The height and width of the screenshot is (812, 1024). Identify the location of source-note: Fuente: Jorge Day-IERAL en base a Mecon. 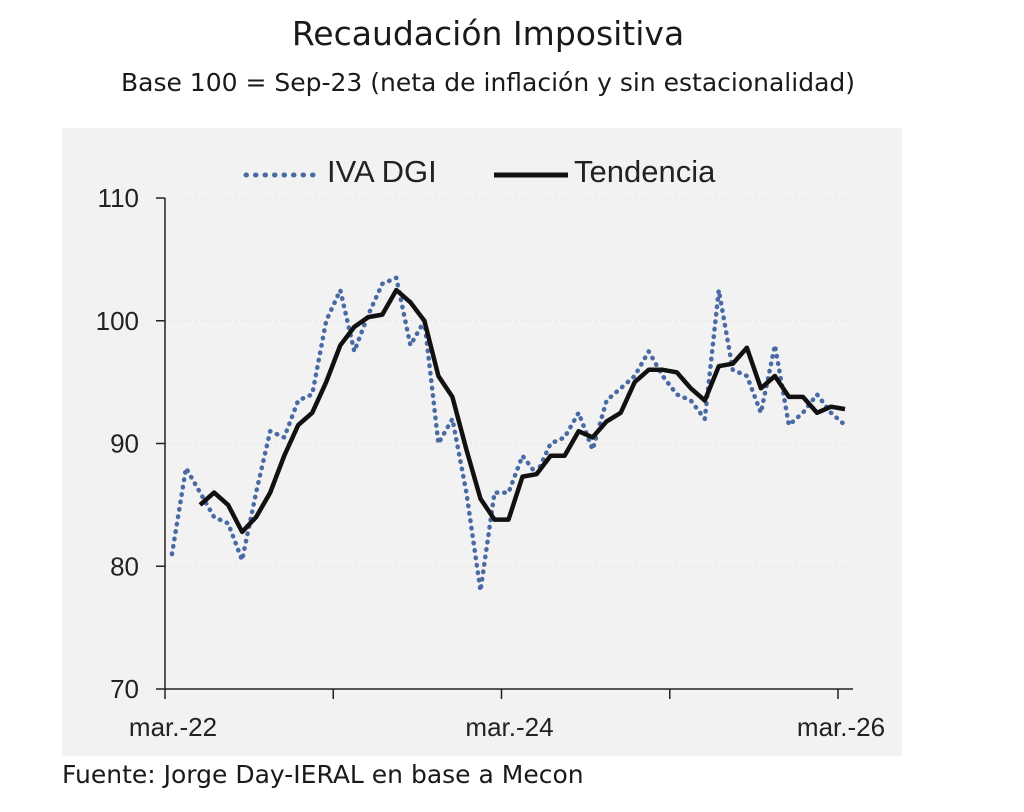
(323, 774).